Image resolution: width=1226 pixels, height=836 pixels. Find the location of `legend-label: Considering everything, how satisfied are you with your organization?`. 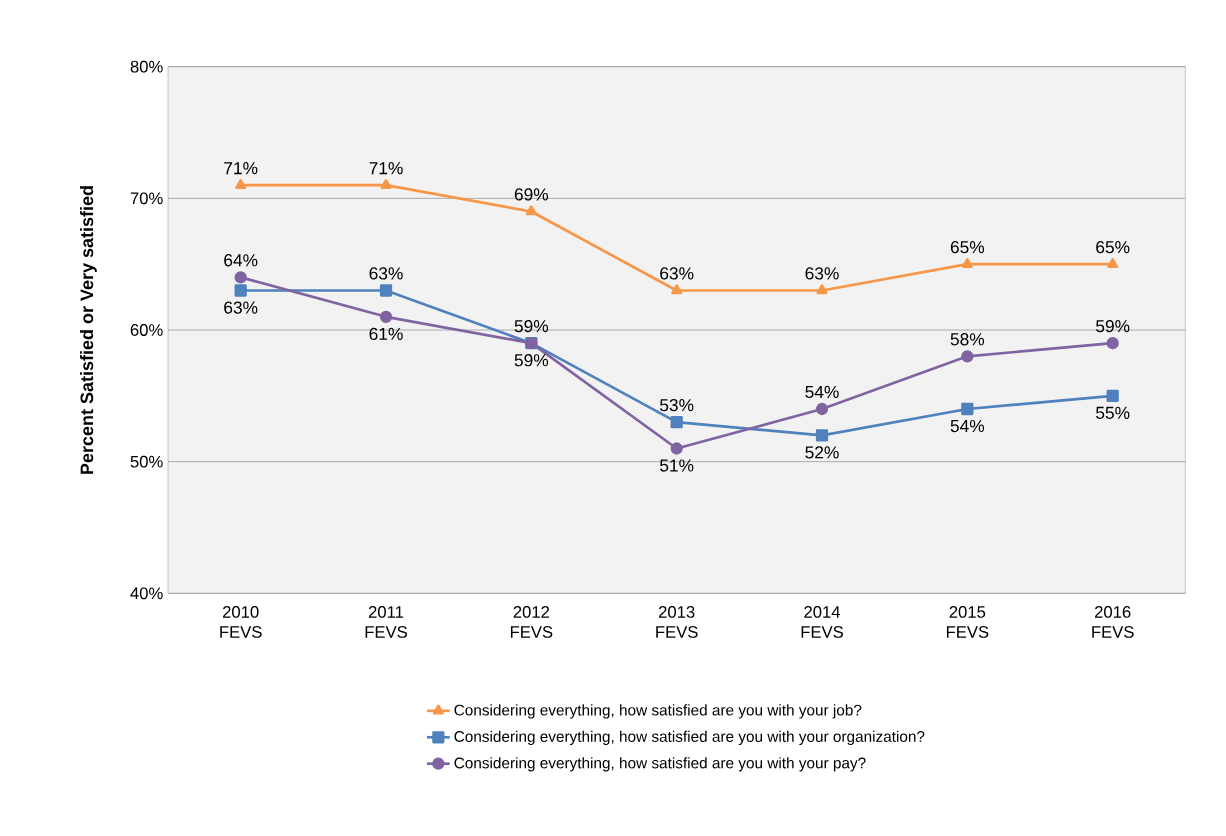

legend-label: Considering everything, how satisfied are you with your organization? is located at coordinates (689, 737).